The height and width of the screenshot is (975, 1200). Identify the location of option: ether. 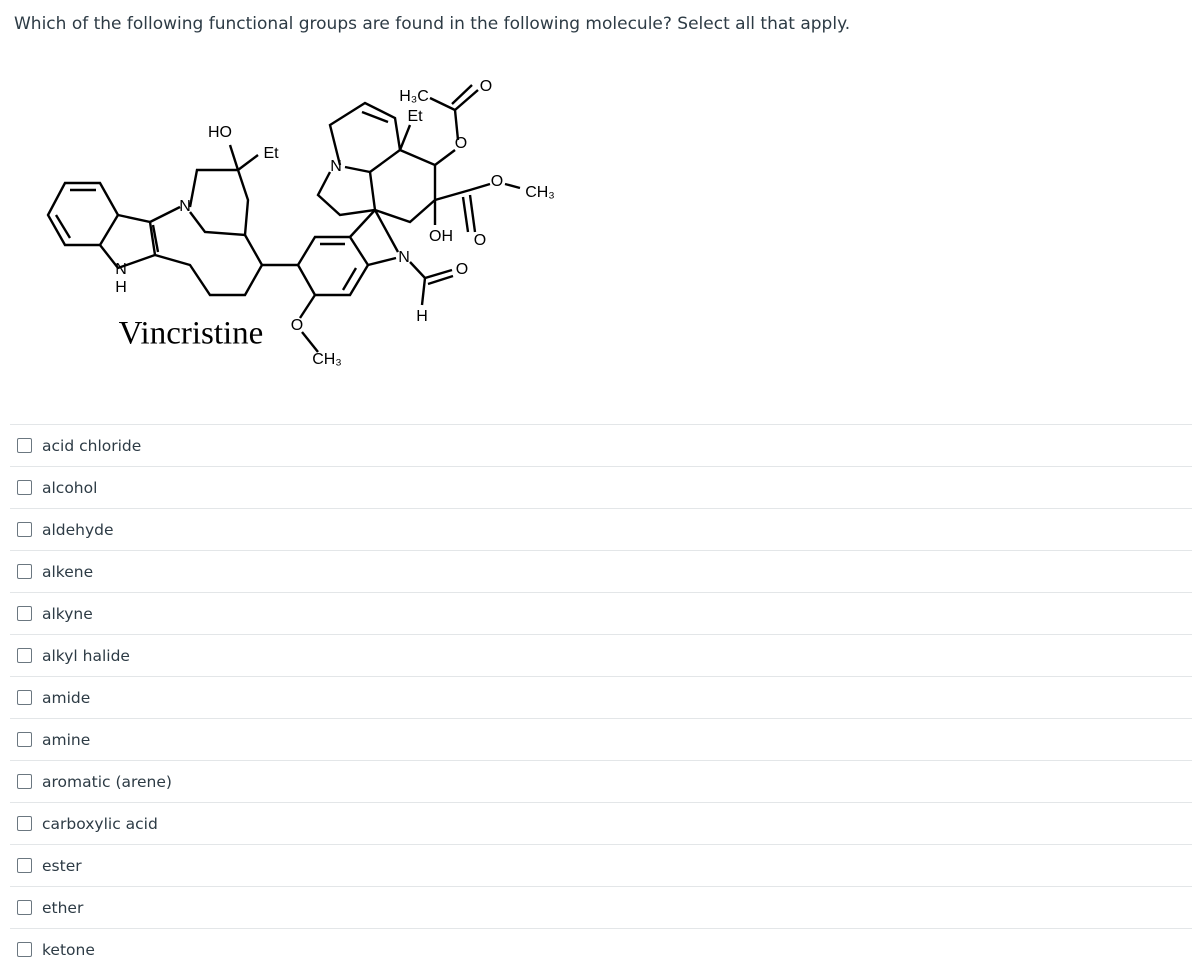
(601, 907).